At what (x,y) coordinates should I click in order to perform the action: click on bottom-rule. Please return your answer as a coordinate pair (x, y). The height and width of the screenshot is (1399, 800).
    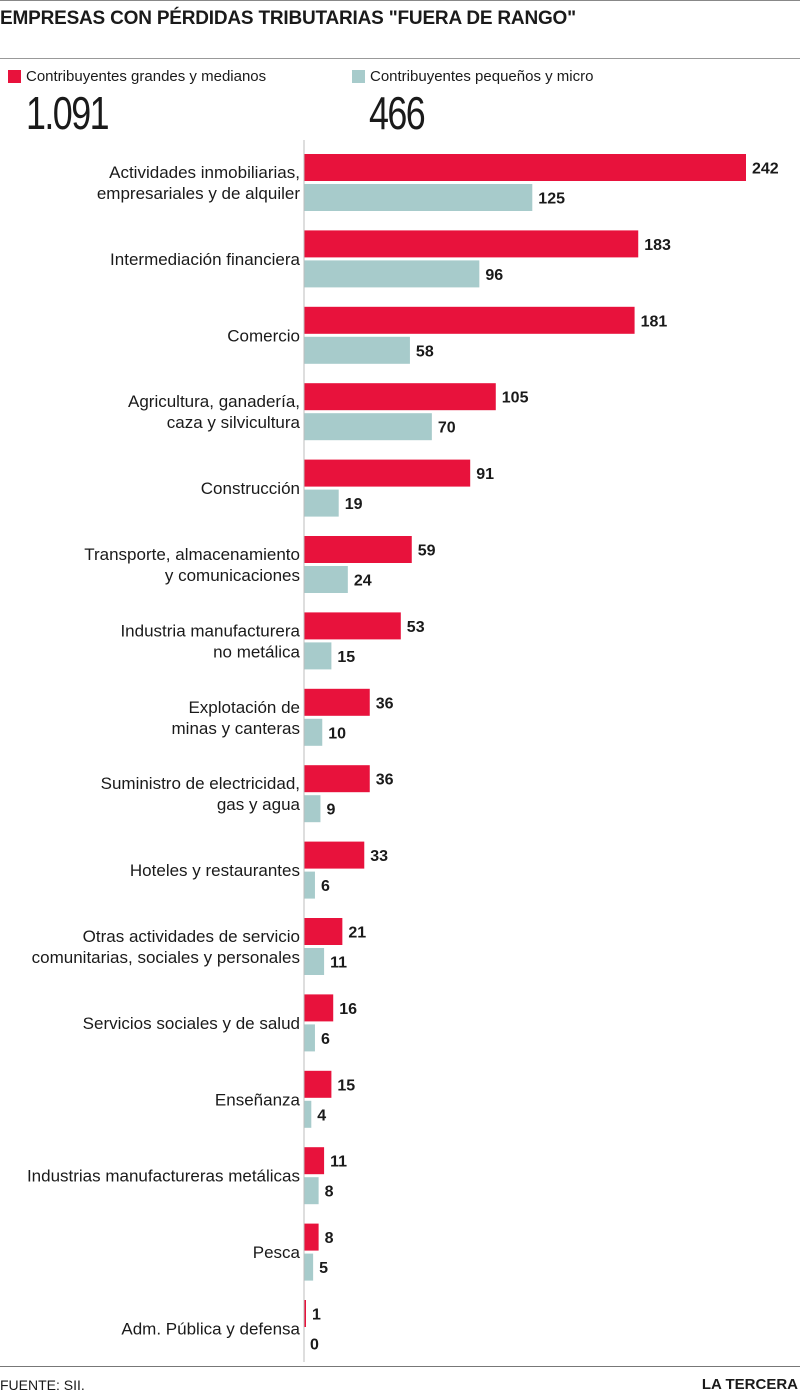
    Looking at the image, I should click on (400, 1366).